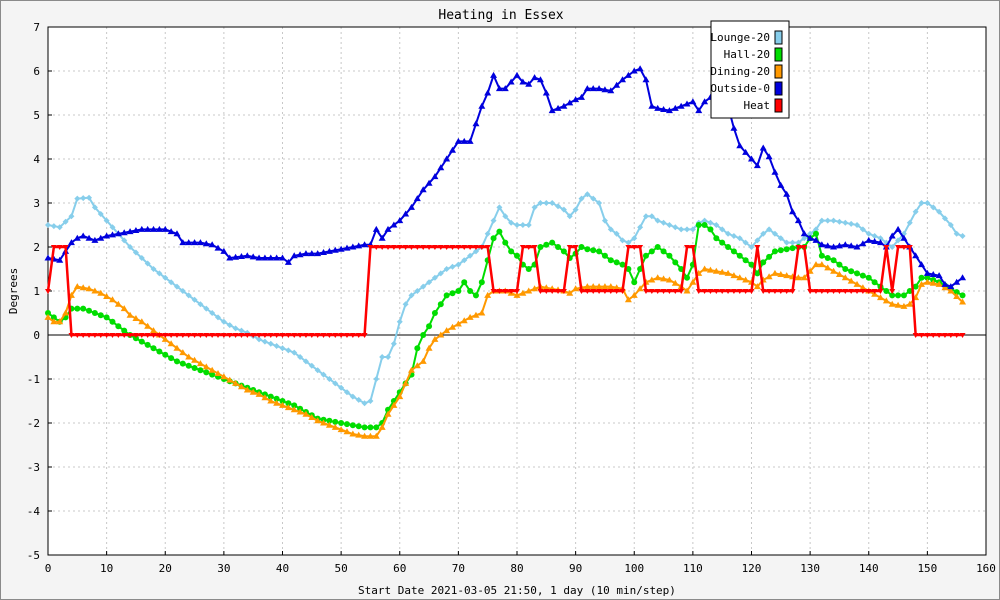  What do you see at coordinates (13, 291) in the screenshot?
I see `y-axis-title: Degrees` at bounding box center [13, 291].